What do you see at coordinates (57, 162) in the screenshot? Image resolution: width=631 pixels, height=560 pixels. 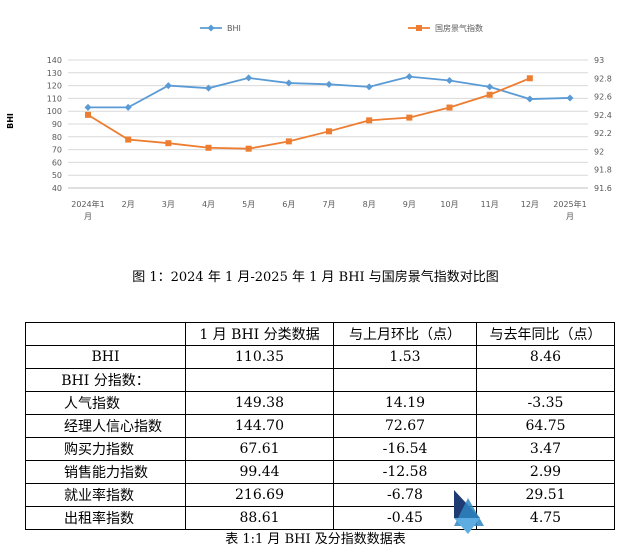 I see `y-tick-label: 60` at bounding box center [57, 162].